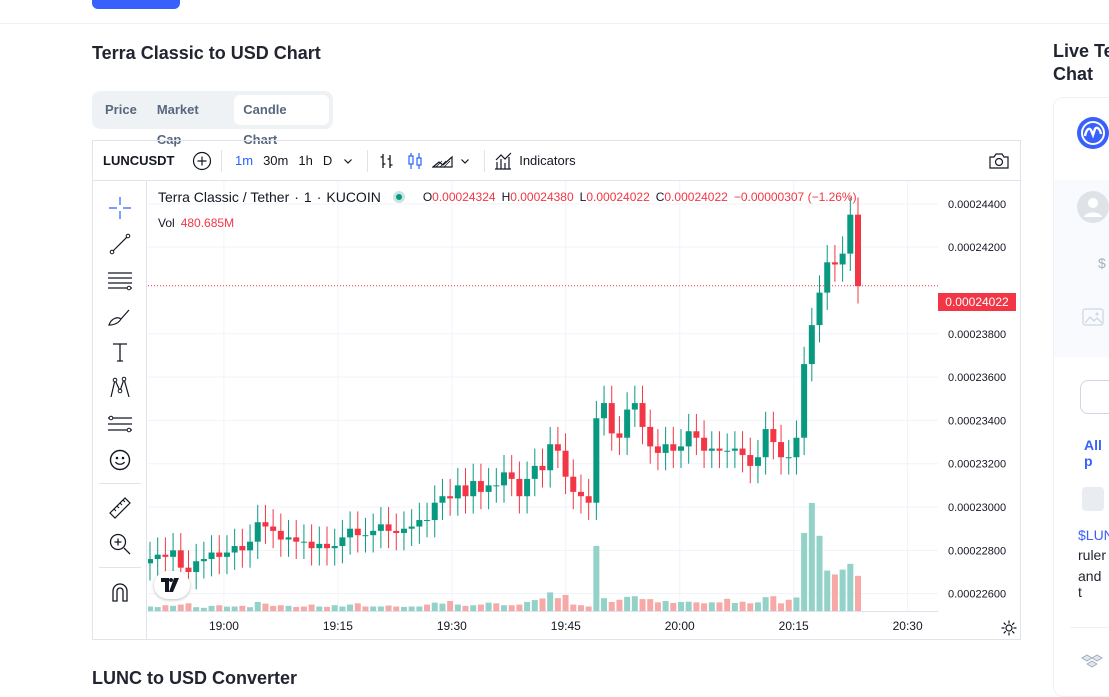  What do you see at coordinates (244, 160) in the screenshot?
I see `timeframe-1m: 1m` at bounding box center [244, 160].